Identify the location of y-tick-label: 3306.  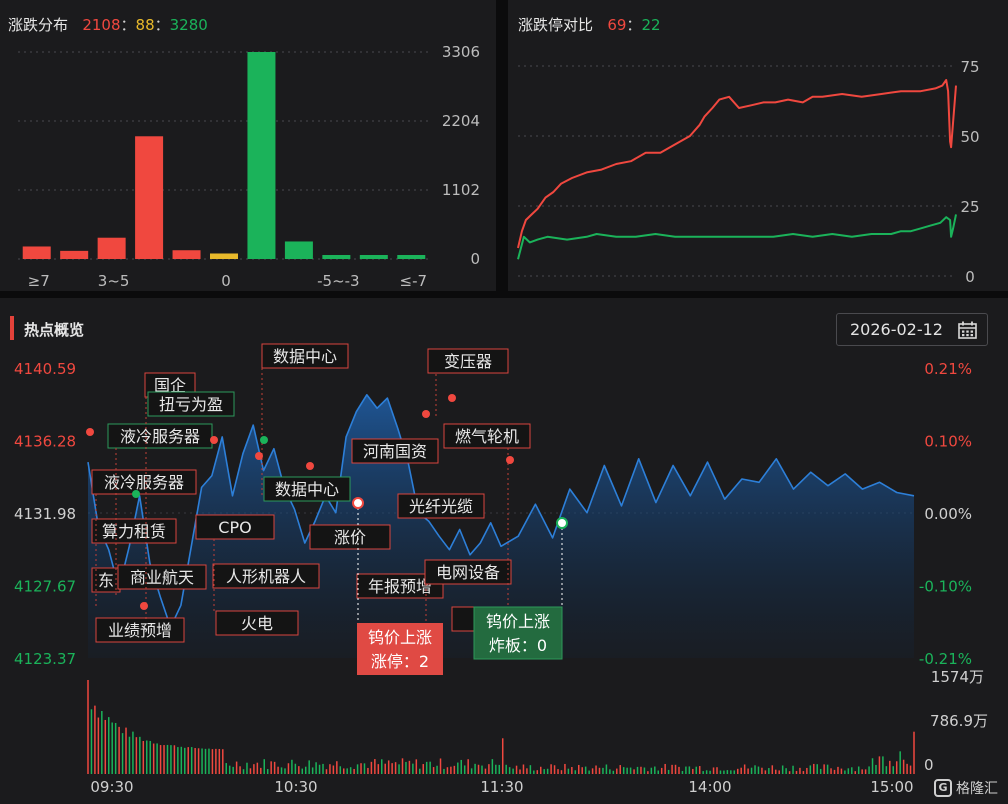
(461, 52).